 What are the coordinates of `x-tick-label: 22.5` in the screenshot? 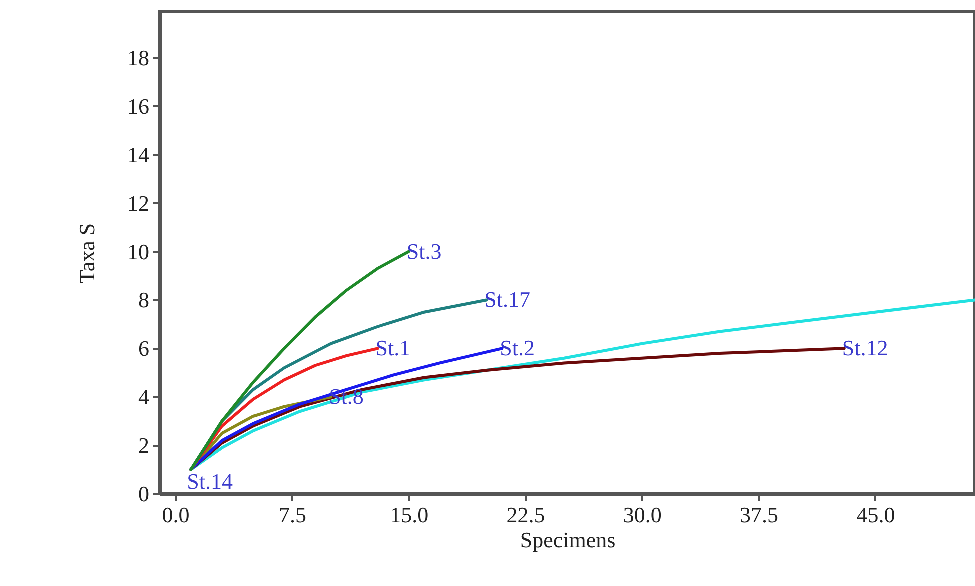 It's located at (526, 515).